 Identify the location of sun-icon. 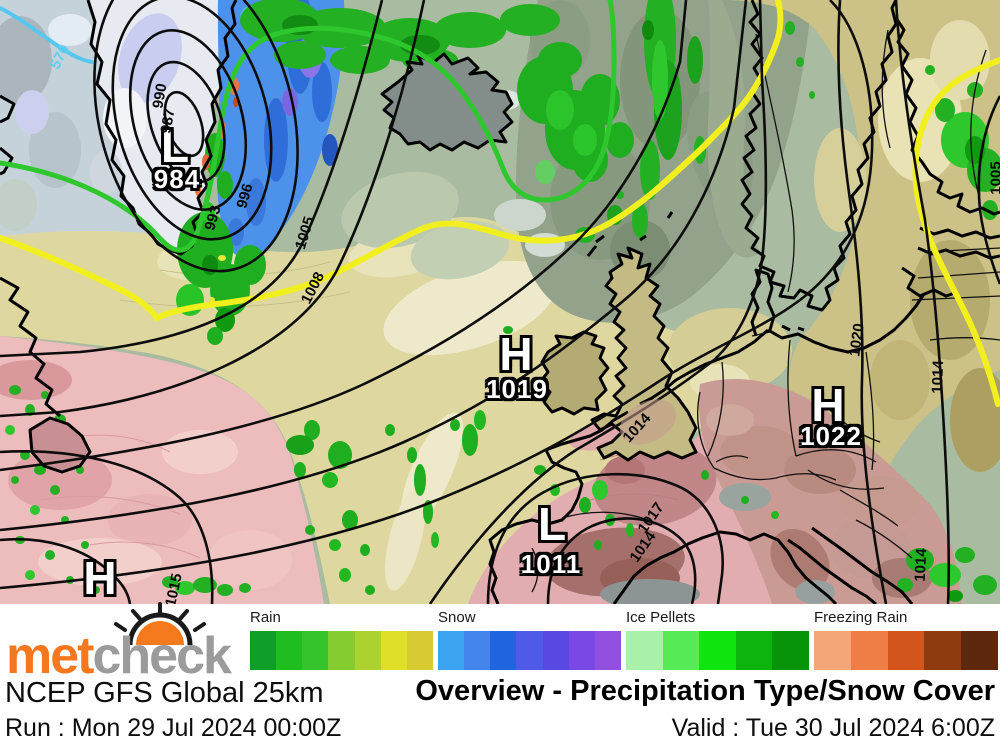
(160, 624).